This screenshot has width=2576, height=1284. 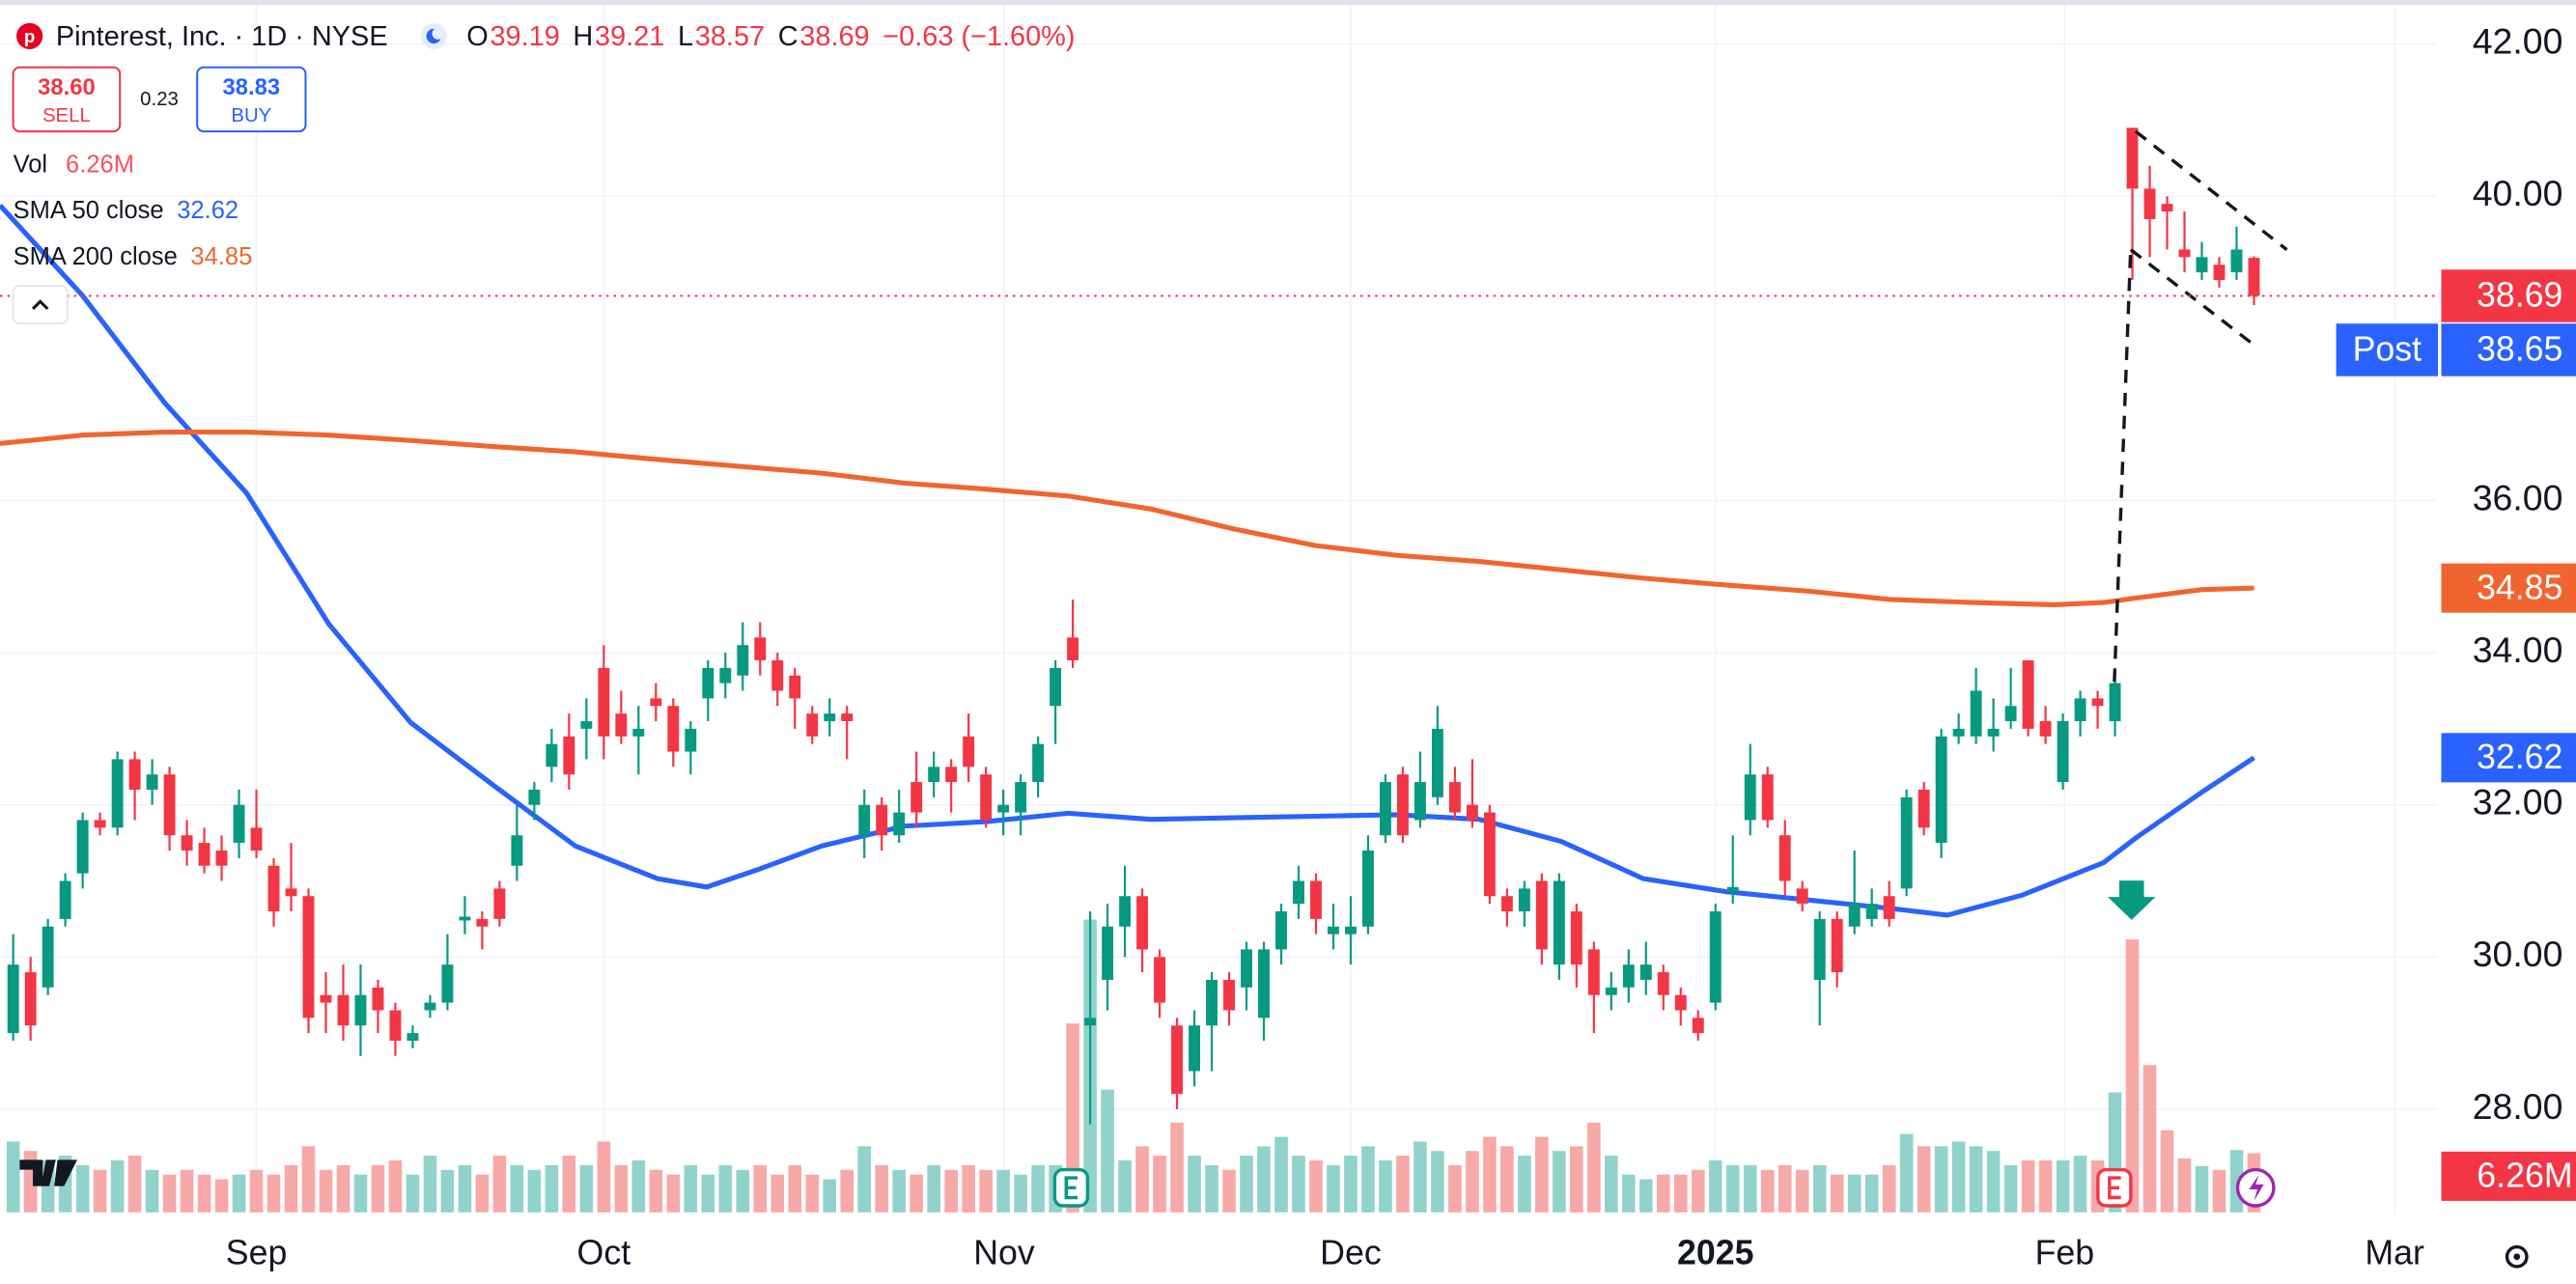 What do you see at coordinates (834, 36) in the screenshot?
I see `ohlc-value: 38.69` at bounding box center [834, 36].